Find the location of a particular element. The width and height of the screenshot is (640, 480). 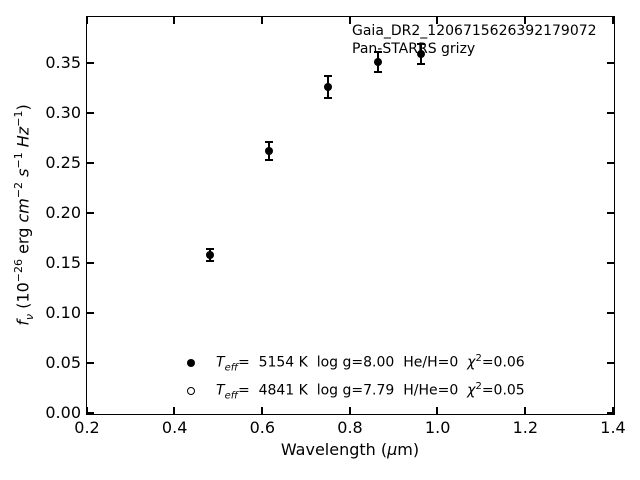

hz-unit: Hz is located at coordinates (23, 137).